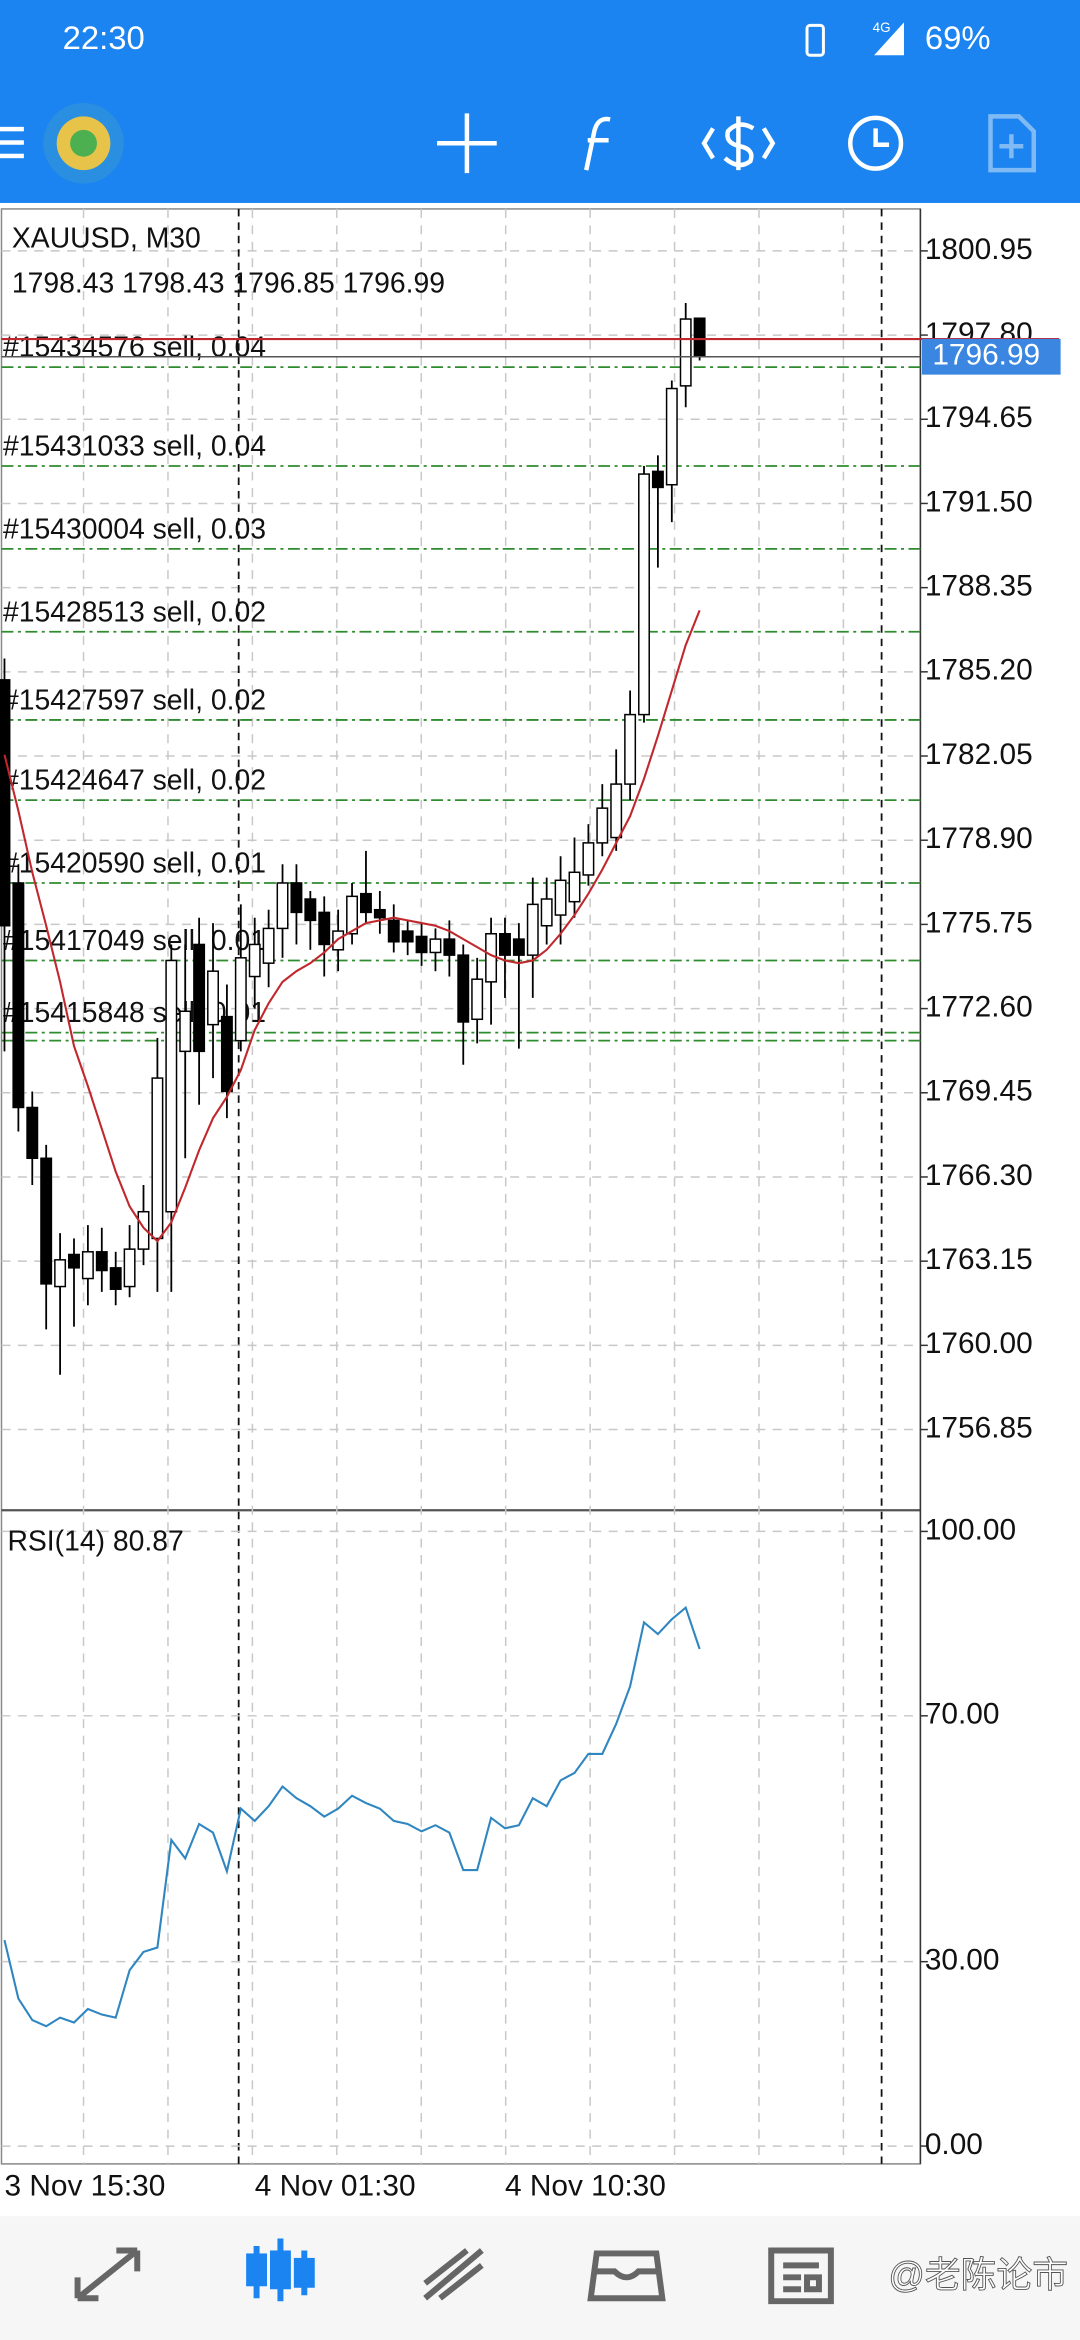  Describe the element at coordinates (134, 447) in the screenshot. I see `order-label: #15431033 sell, 0.04` at that location.